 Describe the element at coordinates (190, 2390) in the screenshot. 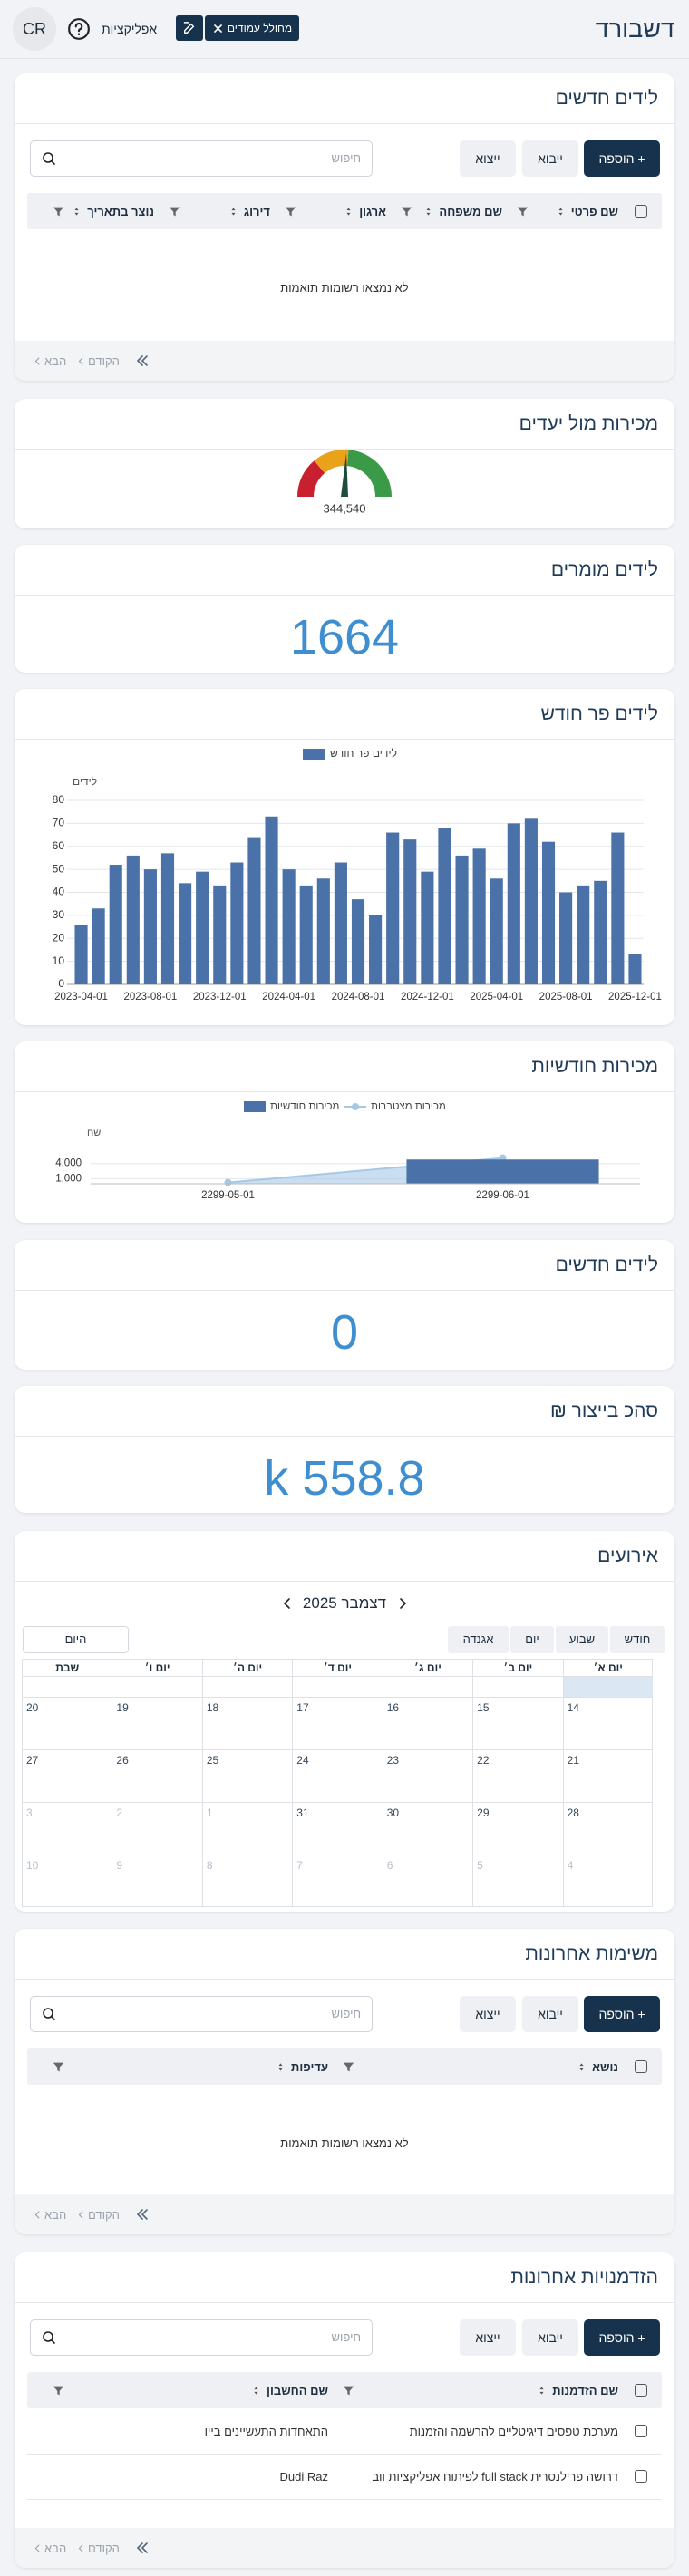

I see `column-header: שם החשבון` at that location.